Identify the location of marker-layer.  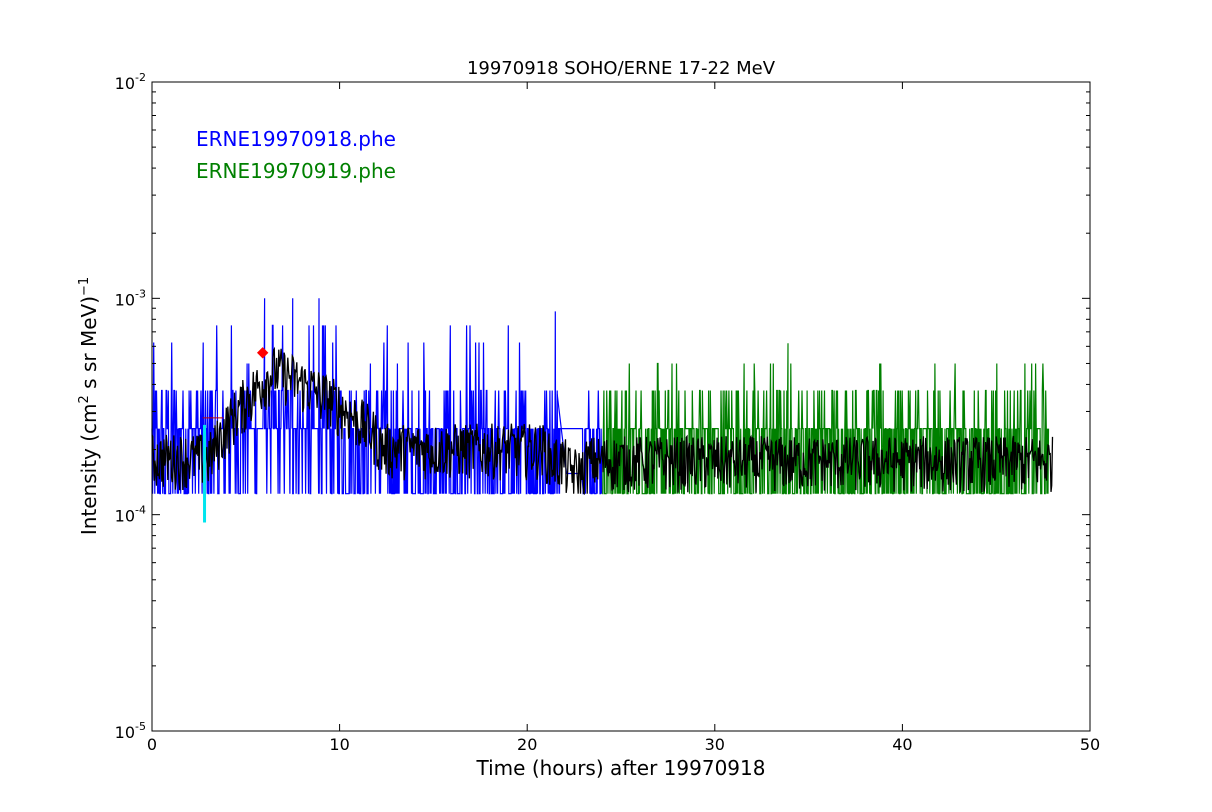
(235, 435).